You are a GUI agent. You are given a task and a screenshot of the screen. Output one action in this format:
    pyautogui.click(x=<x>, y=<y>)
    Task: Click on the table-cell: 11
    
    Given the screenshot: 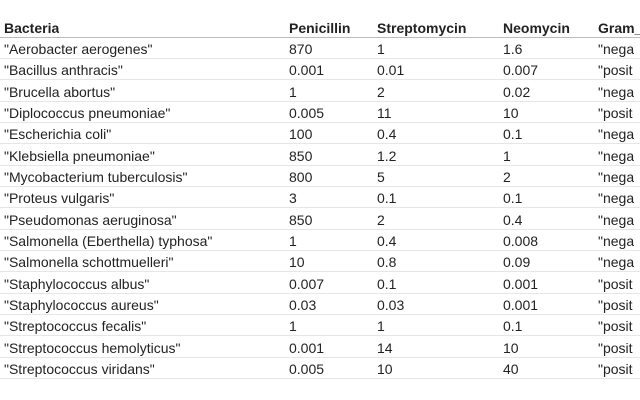 What is the action you would take?
    pyautogui.click(x=384, y=112)
    